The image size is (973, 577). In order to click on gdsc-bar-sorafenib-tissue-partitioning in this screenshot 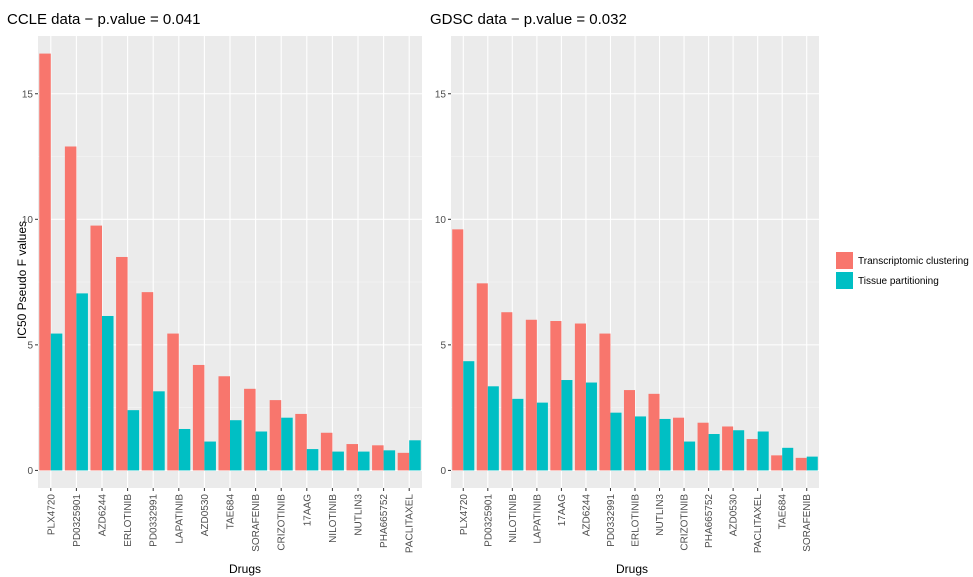, I will do `click(812, 463)`.